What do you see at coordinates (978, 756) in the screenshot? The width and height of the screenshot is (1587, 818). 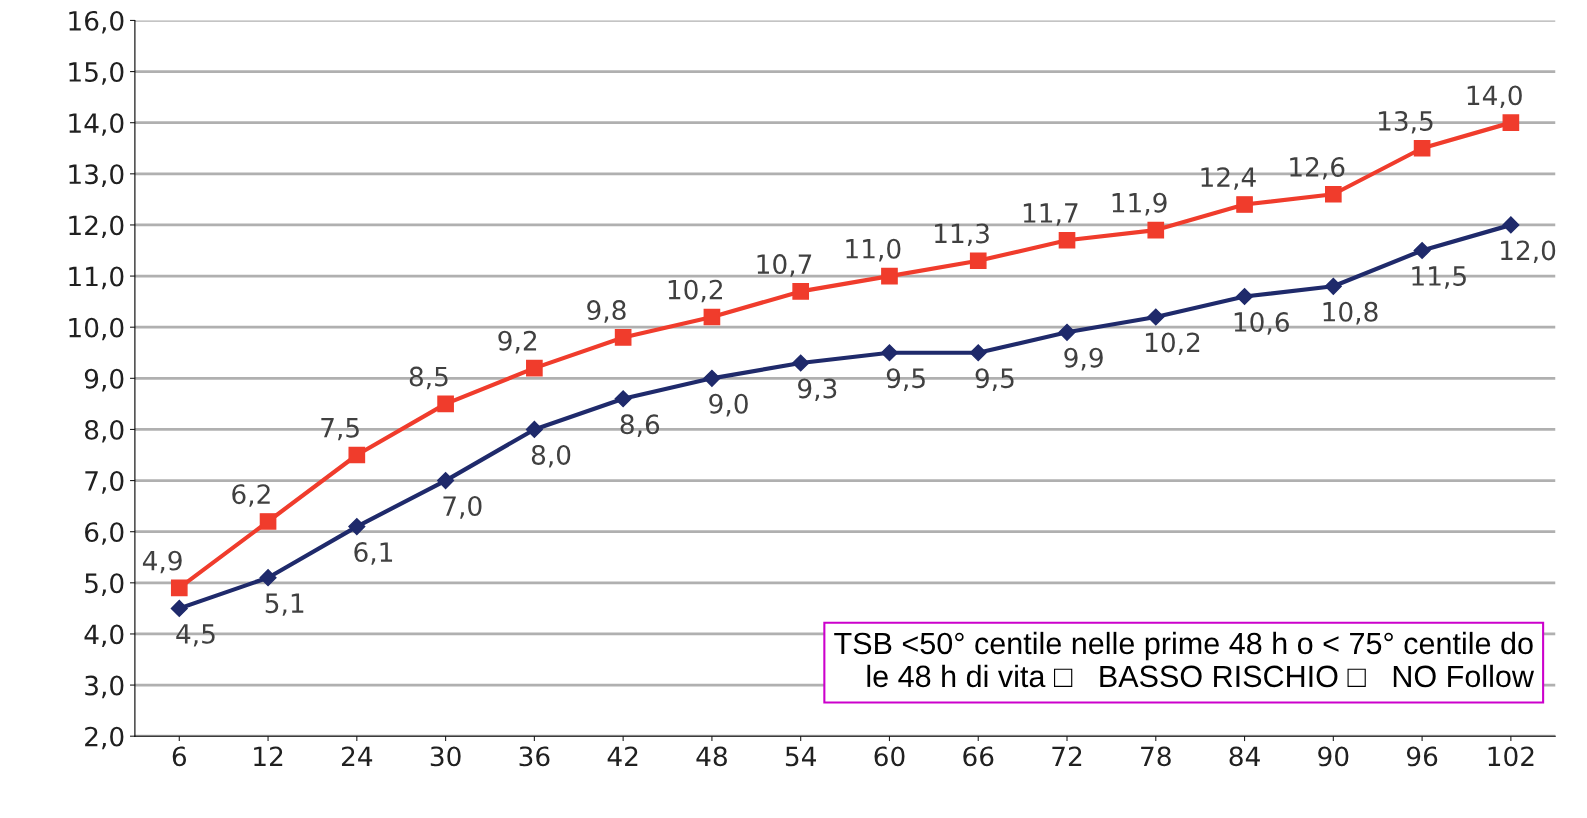 I see `x-tick-label: 66` at bounding box center [978, 756].